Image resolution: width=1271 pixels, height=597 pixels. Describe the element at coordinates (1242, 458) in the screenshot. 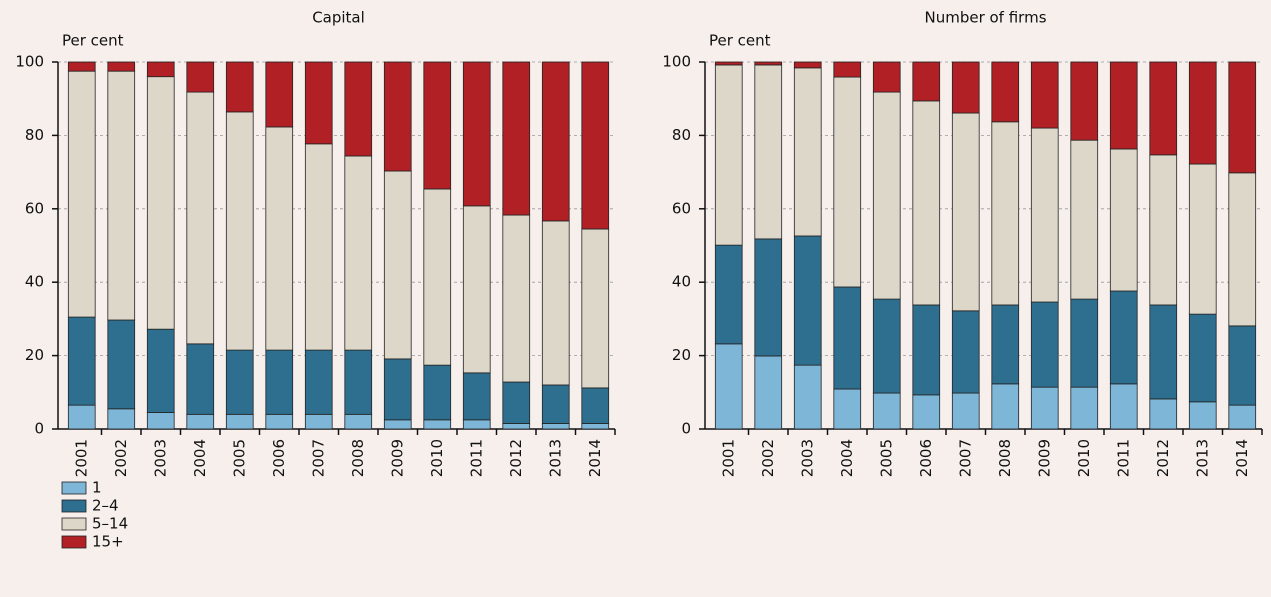

I see `x-tick-label: 2014` at that location.